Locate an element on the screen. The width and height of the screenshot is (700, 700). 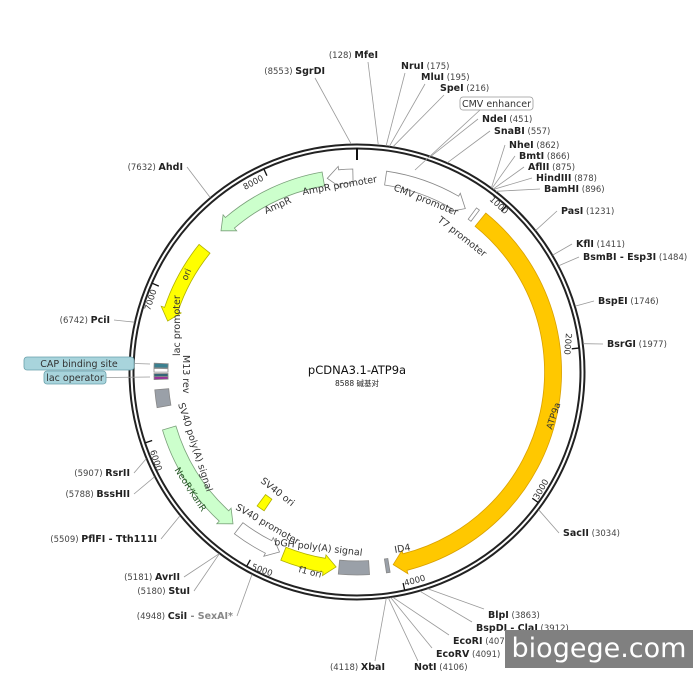
enzyme-label-ecorv: EcoRV (4091) is located at coordinates (468, 654).